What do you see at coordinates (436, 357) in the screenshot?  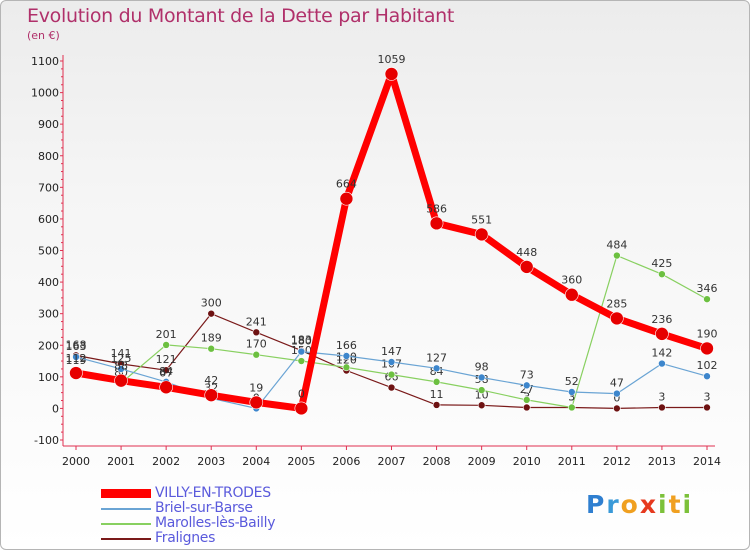 I see `data-label: 127` at bounding box center [436, 357].